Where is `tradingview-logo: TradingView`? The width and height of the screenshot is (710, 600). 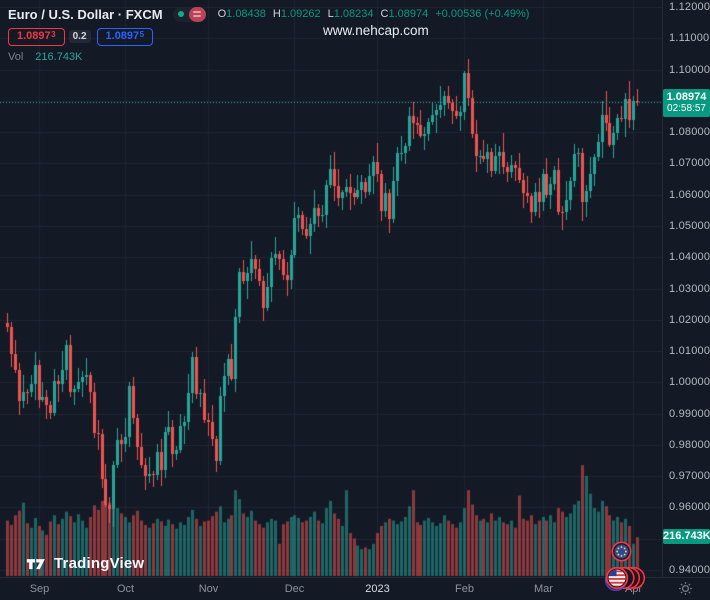 tradingview-logo: TradingView is located at coordinates (85, 563).